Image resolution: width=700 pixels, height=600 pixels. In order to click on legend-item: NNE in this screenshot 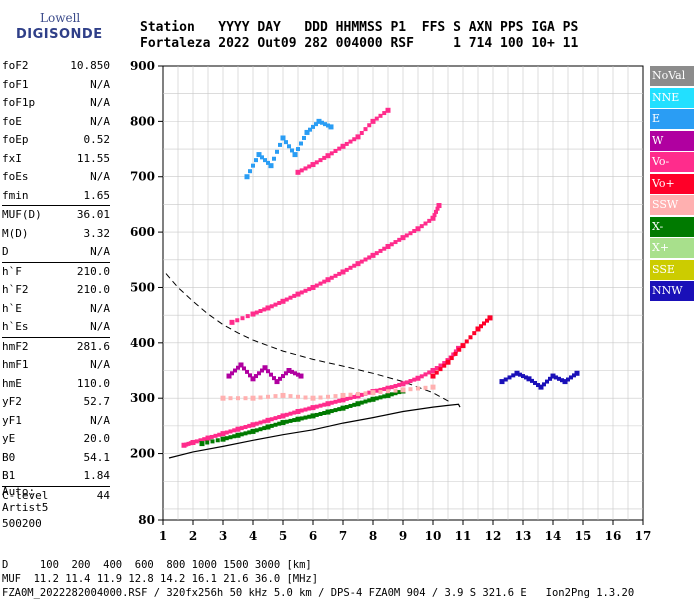, I will do `click(672, 97)`.